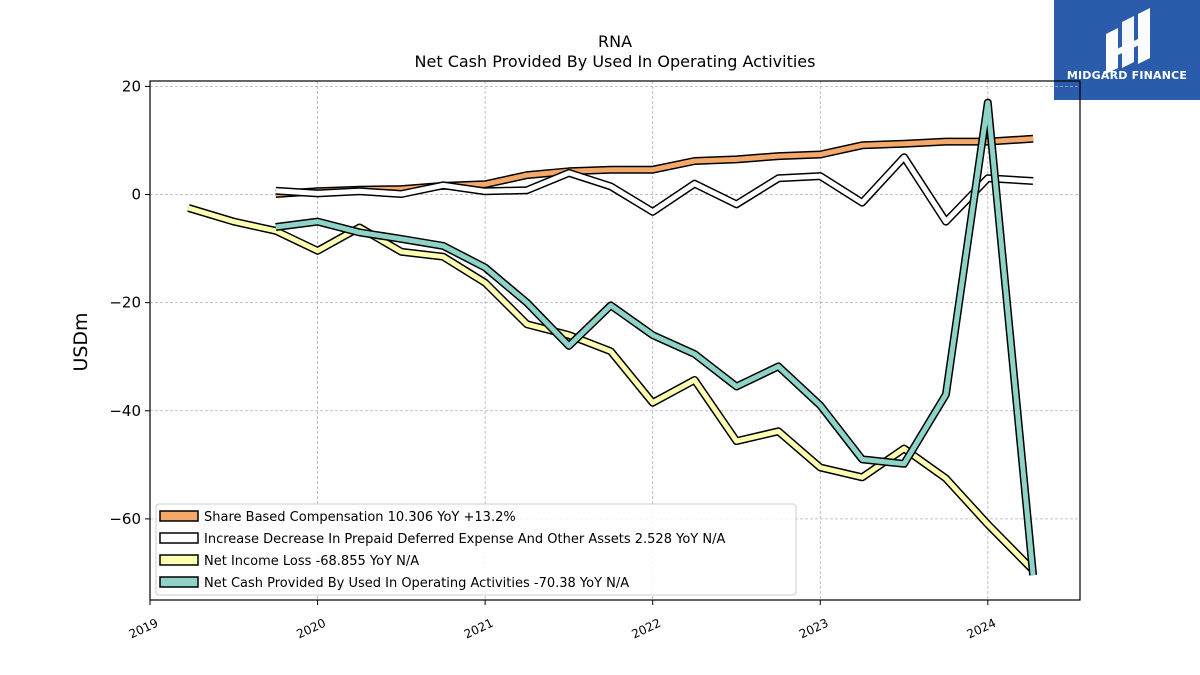 The width and height of the screenshot is (1200, 675). I want to click on logo-text: MIDGARD FINANCE, so click(1127, 75).